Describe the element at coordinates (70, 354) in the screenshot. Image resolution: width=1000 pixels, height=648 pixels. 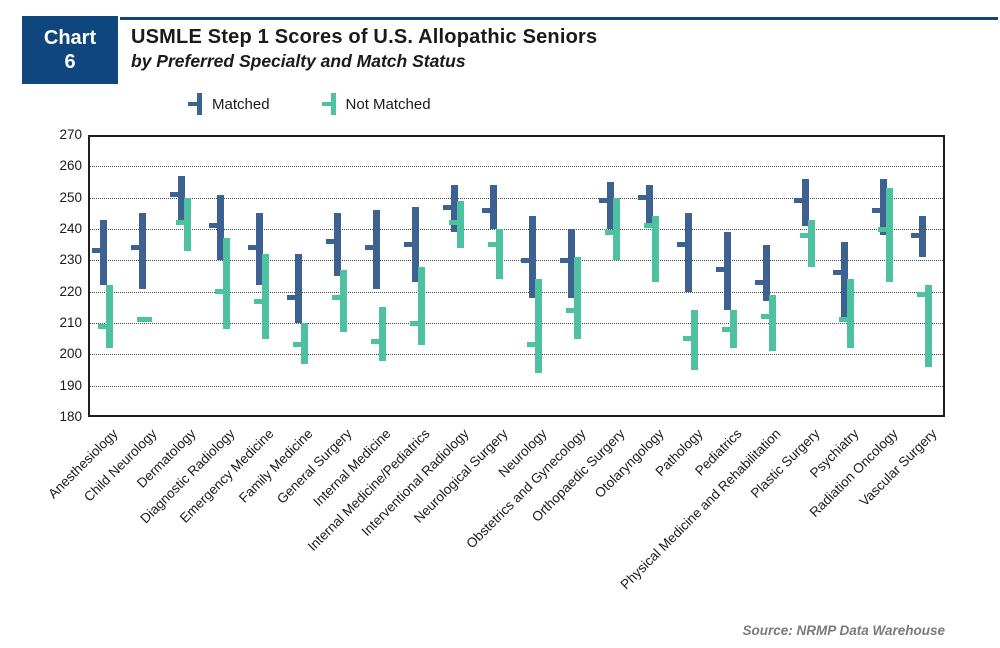
I see `y-tick-label: 200` at that location.